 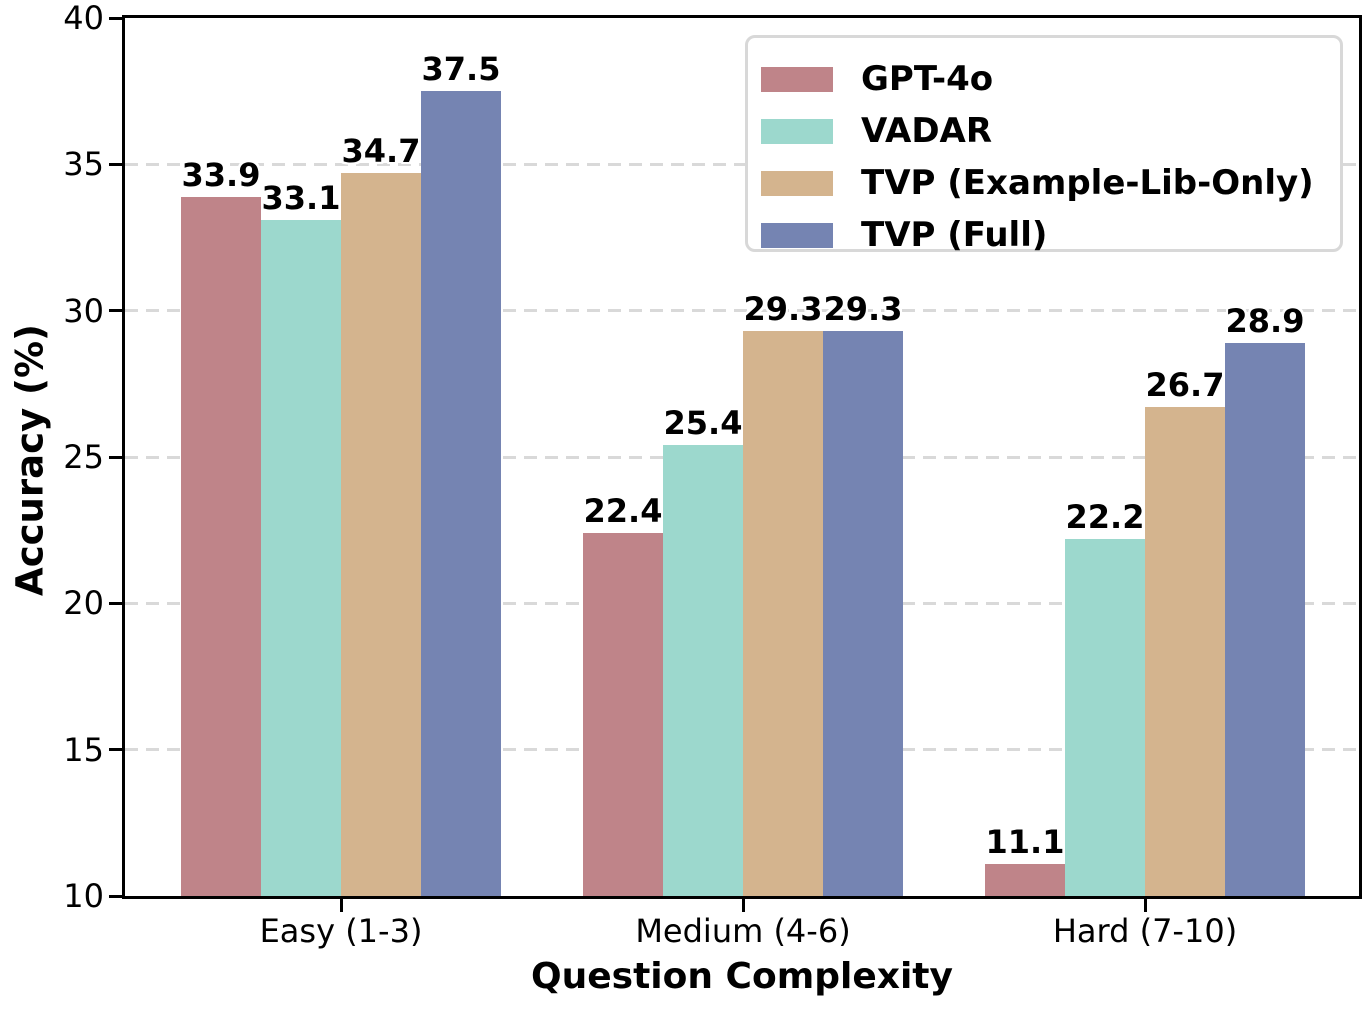 What do you see at coordinates (83, 18) in the screenshot?
I see `y-tick-label: 40` at bounding box center [83, 18].